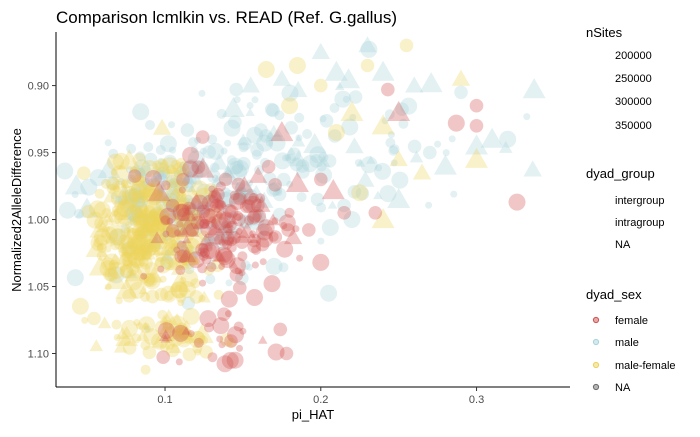  I want to click on legend-dyad-group: dyad_group intergroup intragroup NA, so click(625, 208).